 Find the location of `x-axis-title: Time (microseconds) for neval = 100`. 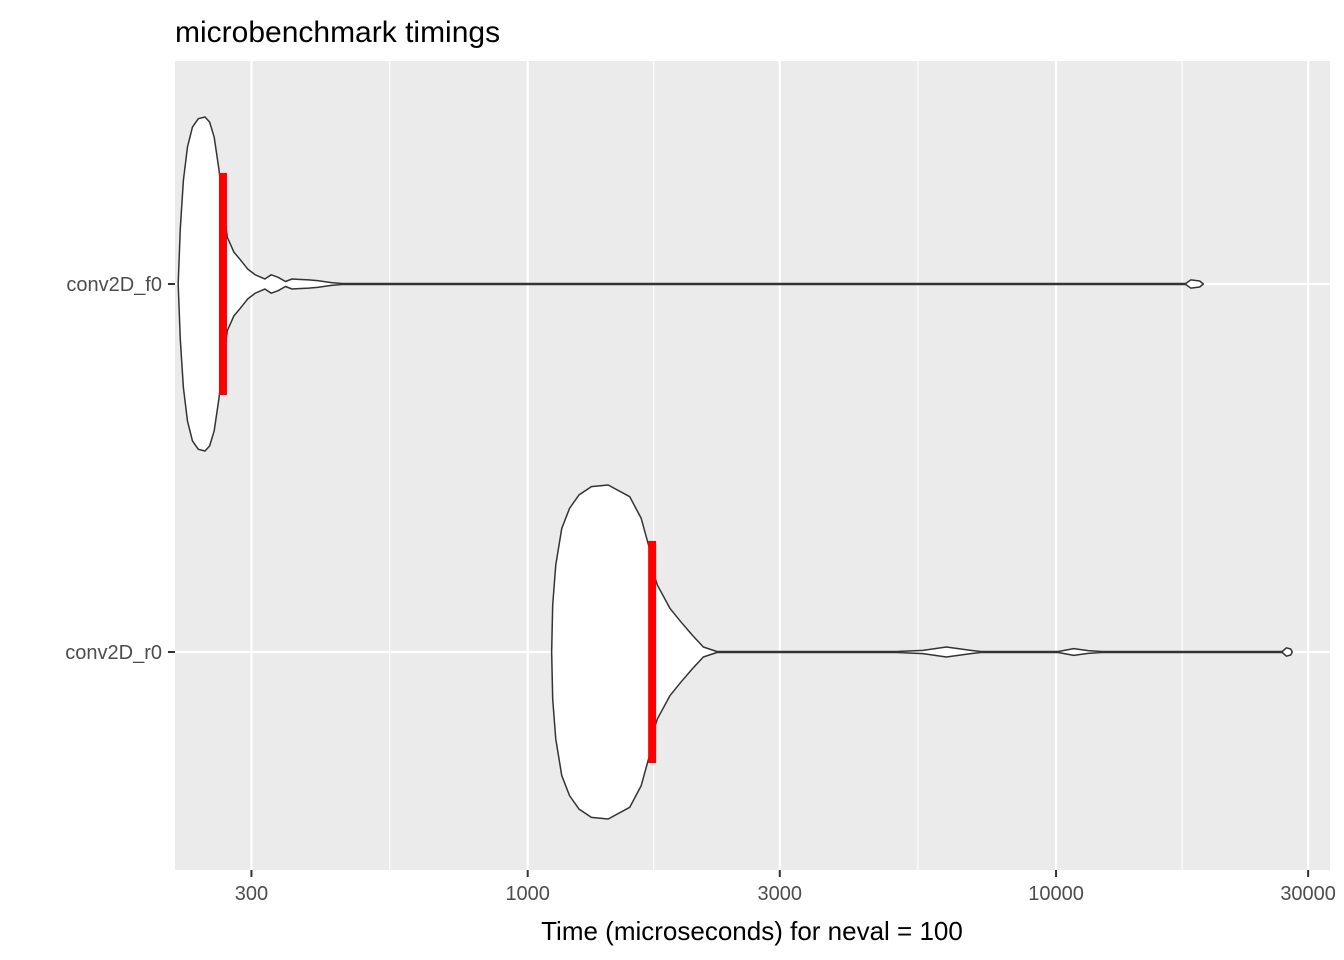

x-axis-title: Time (microseconds) for neval = 100 is located at coordinates (752, 931).